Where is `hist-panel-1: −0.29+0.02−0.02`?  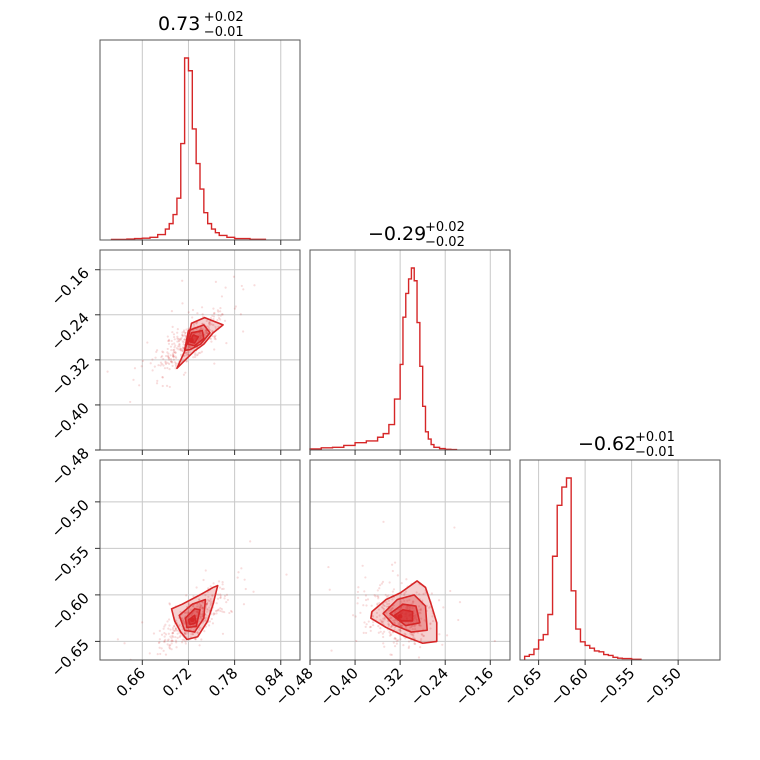 hist-panel-1: −0.29+0.02−0.02 is located at coordinates (410, 337).